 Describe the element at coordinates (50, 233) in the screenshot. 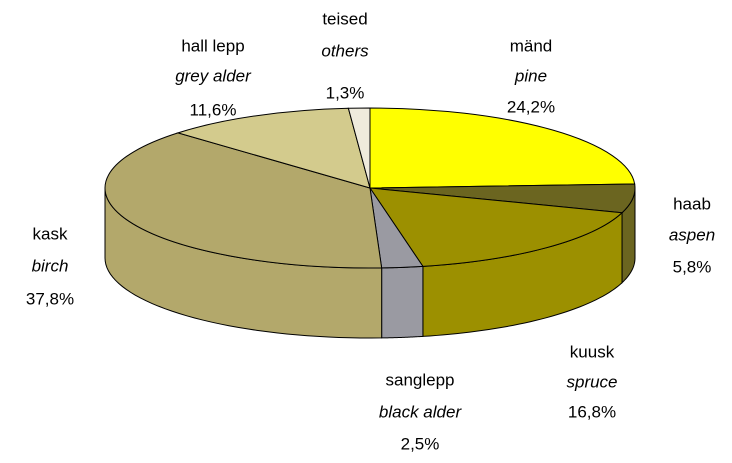

I see `slice-label: kask` at that location.